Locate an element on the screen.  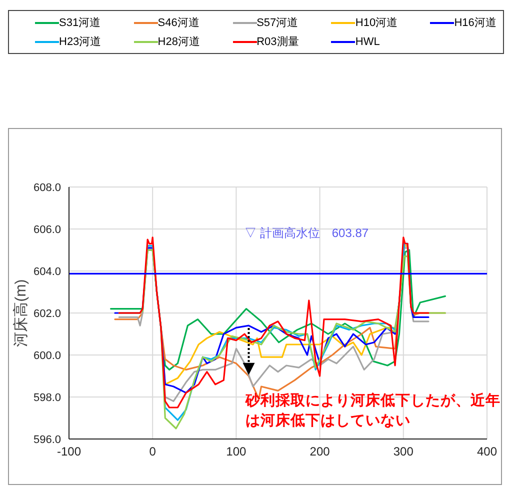
x-tick-label: -100 is located at coordinates (69, 451).